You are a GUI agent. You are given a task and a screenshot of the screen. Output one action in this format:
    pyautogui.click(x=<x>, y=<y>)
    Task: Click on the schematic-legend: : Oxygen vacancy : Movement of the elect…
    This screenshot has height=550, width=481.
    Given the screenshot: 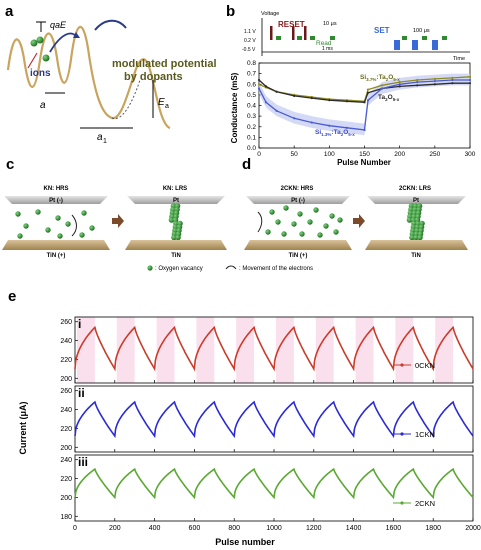 What is the action you would take?
    pyautogui.click(x=230, y=268)
    